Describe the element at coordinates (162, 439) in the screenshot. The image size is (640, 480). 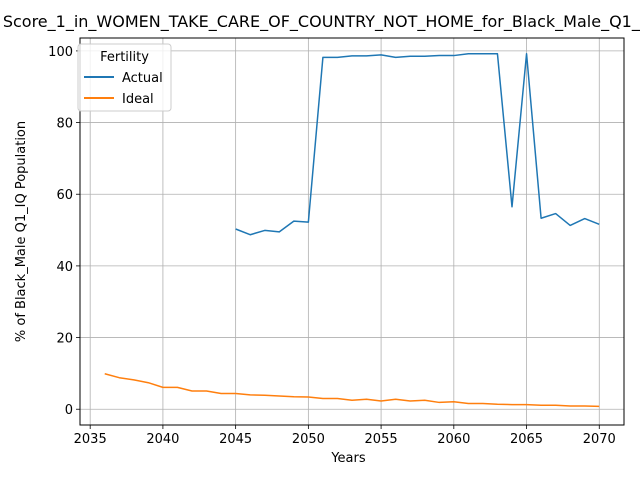
I see `x-tick-label: 2040` at that location.